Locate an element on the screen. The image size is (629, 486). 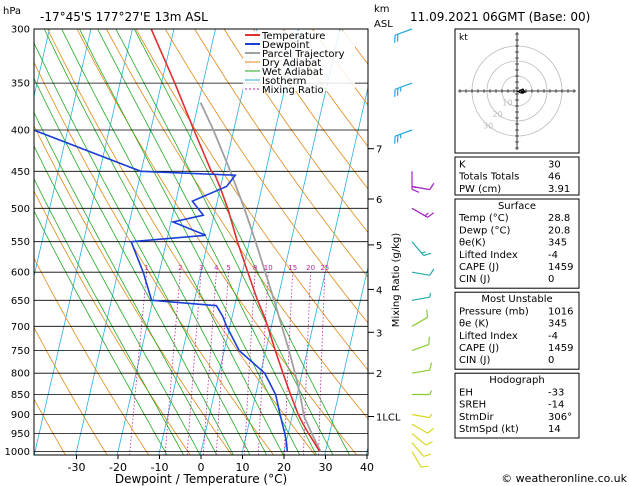
wind-barbs is located at coordinates (414, 248).